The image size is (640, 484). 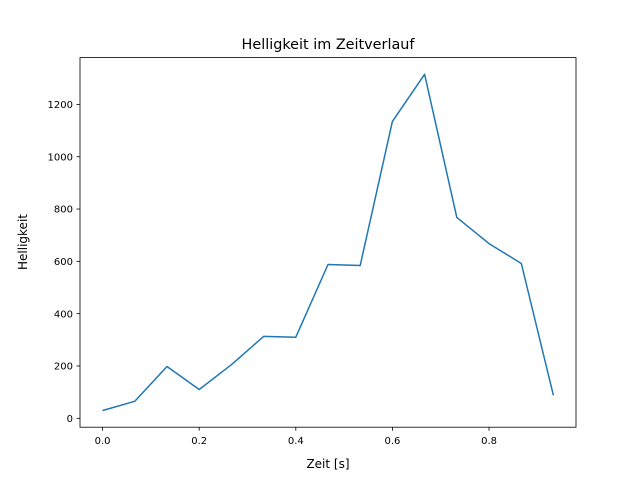 What do you see at coordinates (63, 210) in the screenshot?
I see `y-tick-label: 800` at bounding box center [63, 210].